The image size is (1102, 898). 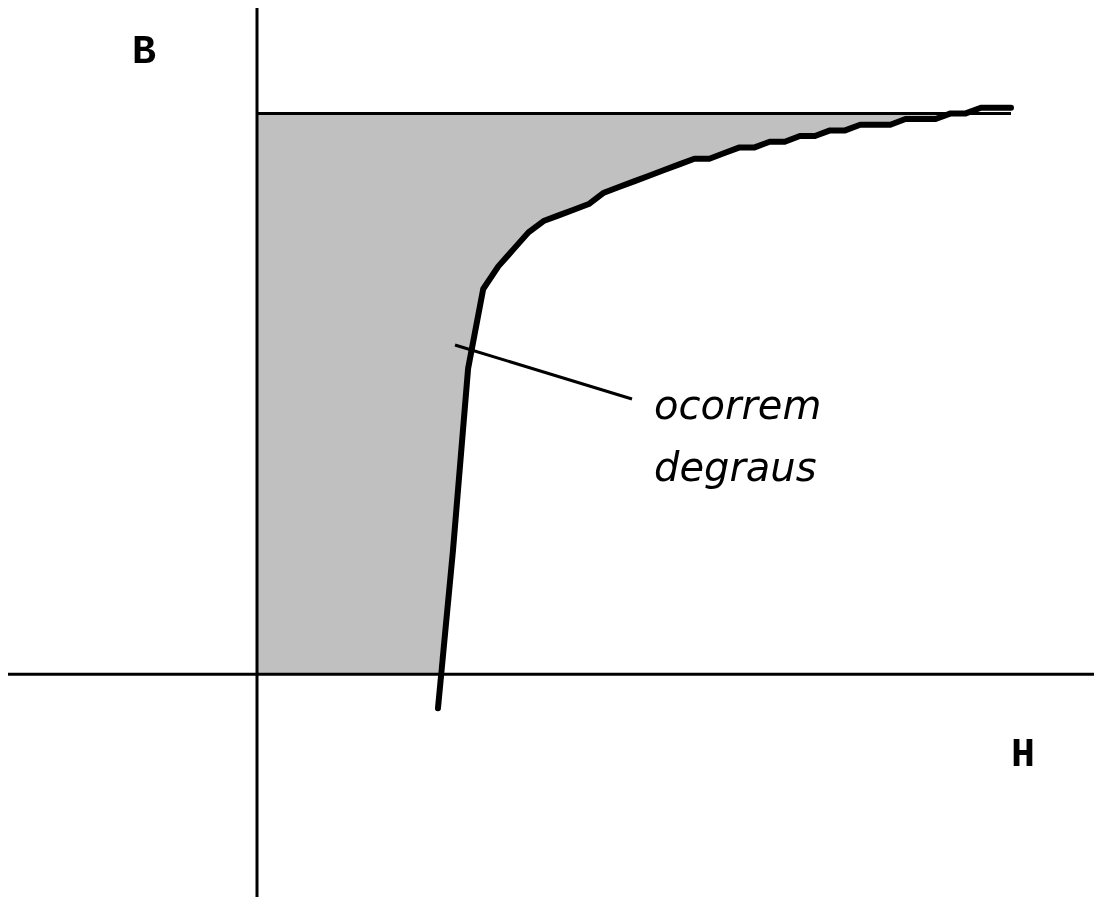 What do you see at coordinates (144, 52) in the screenshot?
I see `y-axis-title: B` at bounding box center [144, 52].